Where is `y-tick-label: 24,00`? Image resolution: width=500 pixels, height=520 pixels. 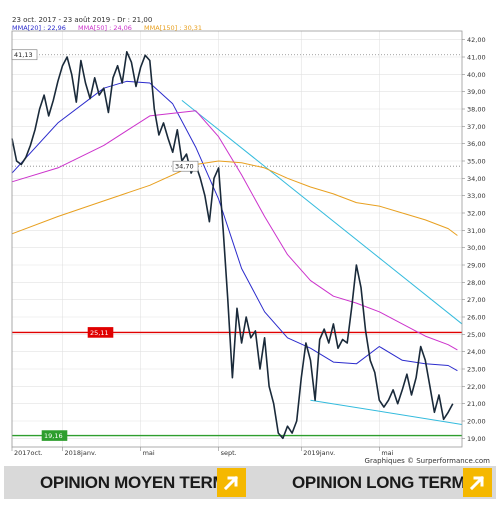 y-tick-label: 24,00 is located at coordinates (476, 352).